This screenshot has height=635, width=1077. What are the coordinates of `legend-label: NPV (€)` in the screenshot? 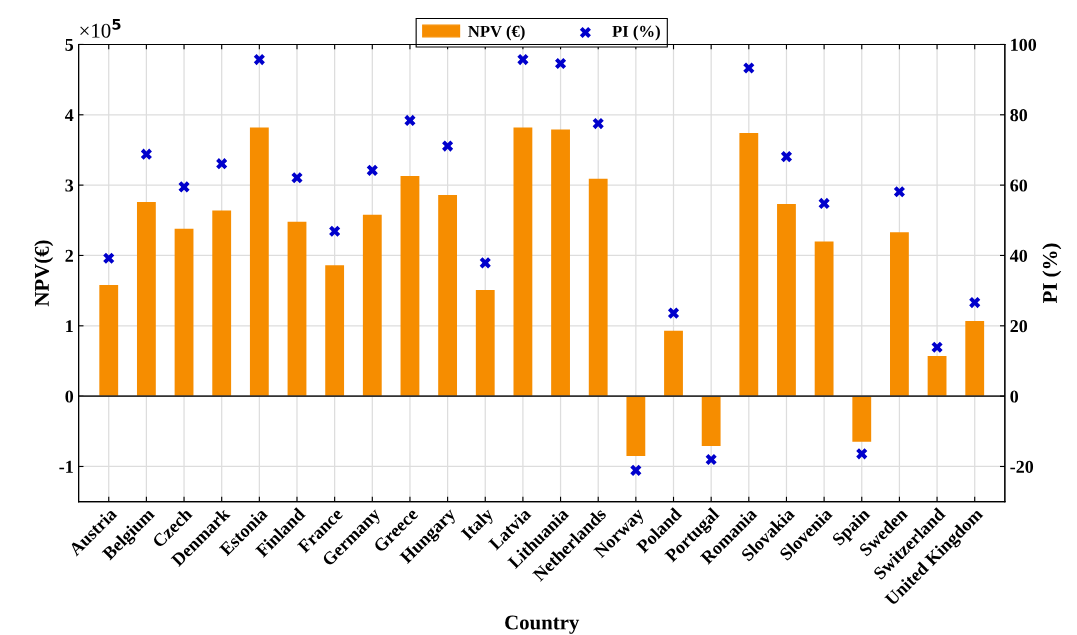 It's located at (496, 33).